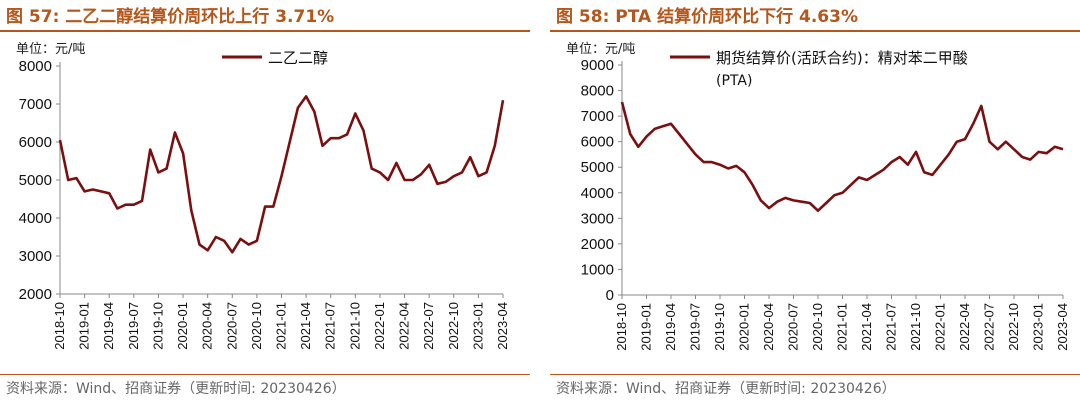 The height and width of the screenshot is (402, 1080). What do you see at coordinates (734, 81) in the screenshot?
I see `legend-label-line2: (PTA)` at bounding box center [734, 81].